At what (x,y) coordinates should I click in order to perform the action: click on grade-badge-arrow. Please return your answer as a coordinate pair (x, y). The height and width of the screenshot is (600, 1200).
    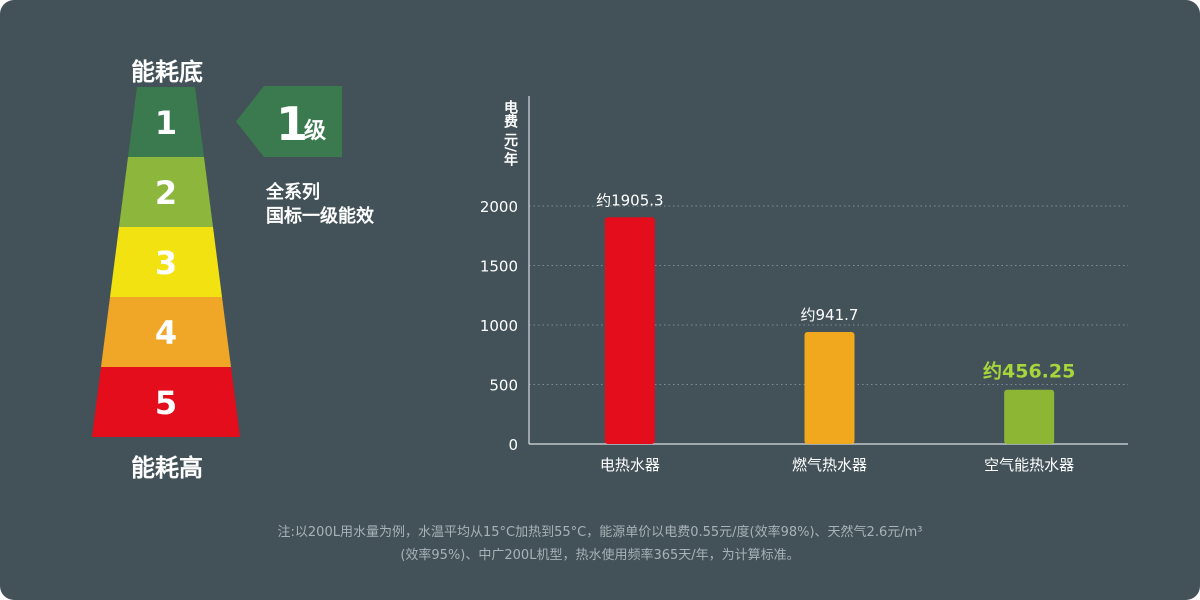
    Looking at the image, I should click on (289, 121).